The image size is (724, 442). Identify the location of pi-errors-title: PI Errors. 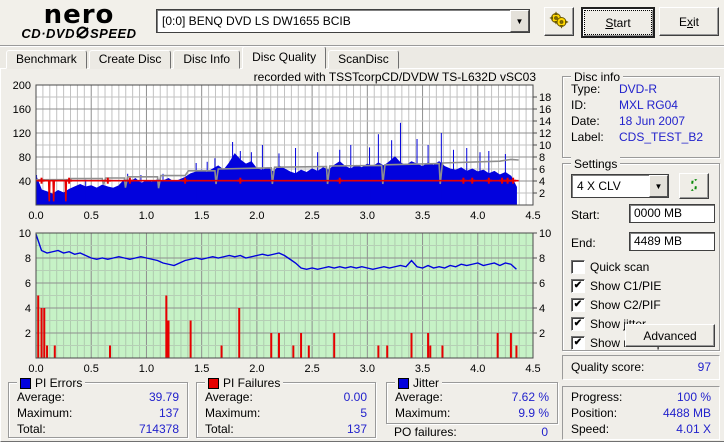
(59, 383).